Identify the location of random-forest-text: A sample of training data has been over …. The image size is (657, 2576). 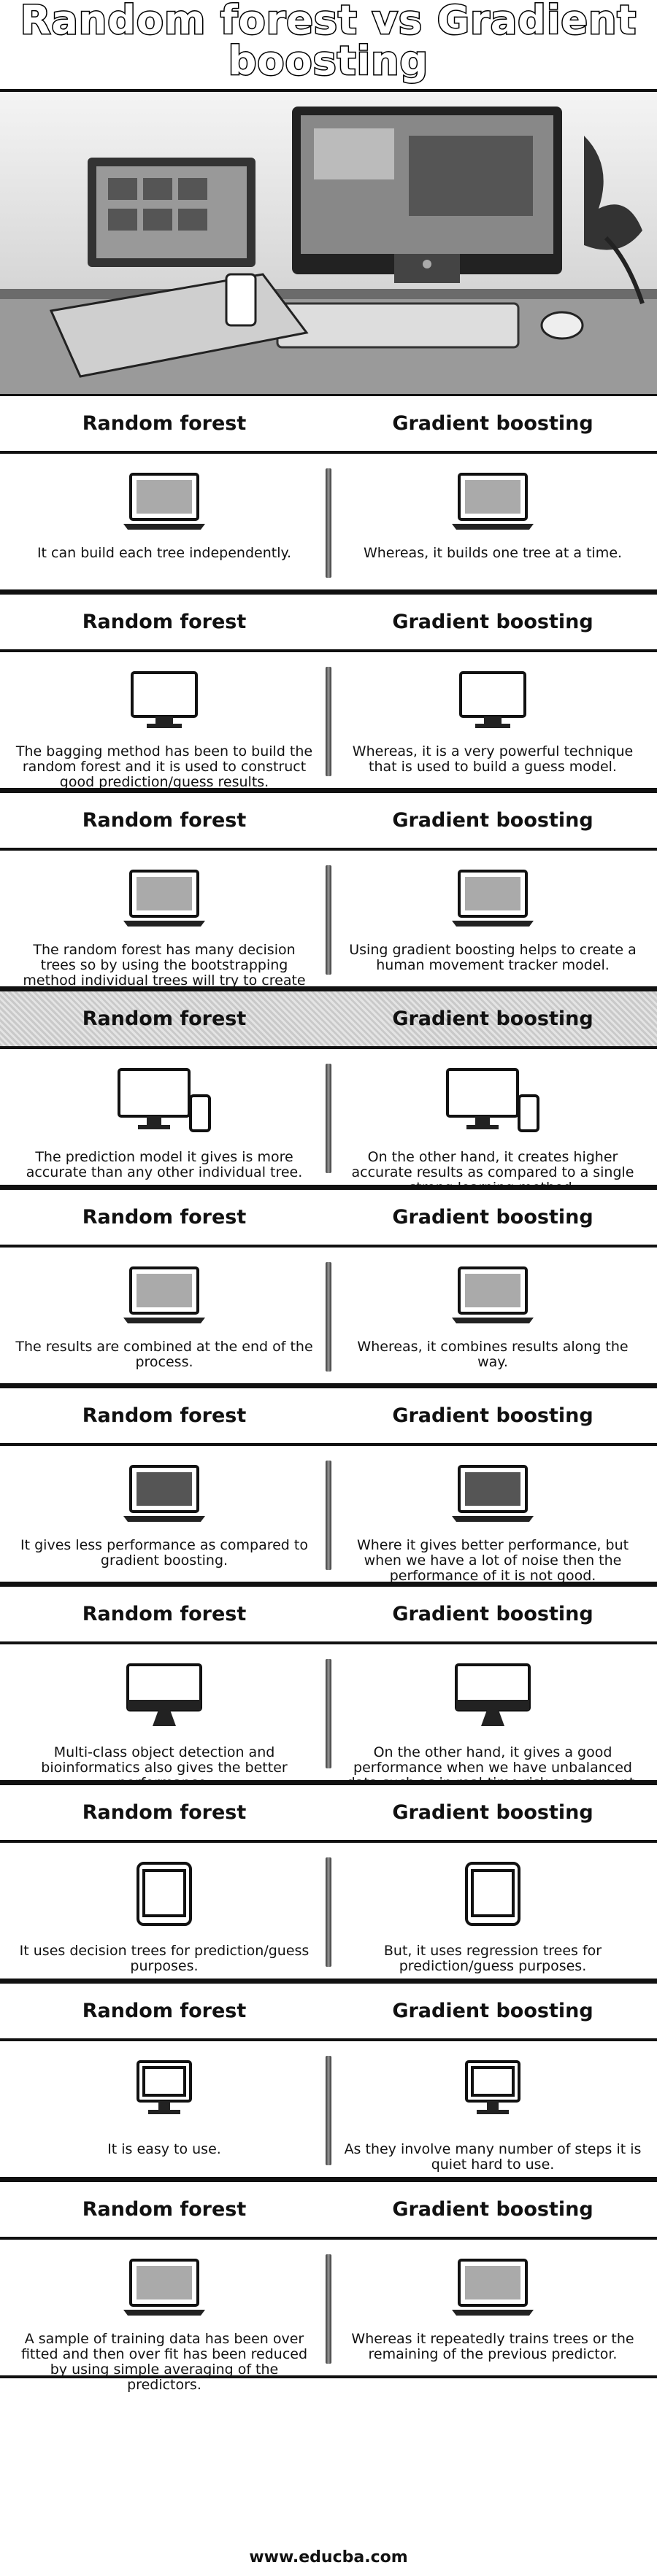
(164, 2362).